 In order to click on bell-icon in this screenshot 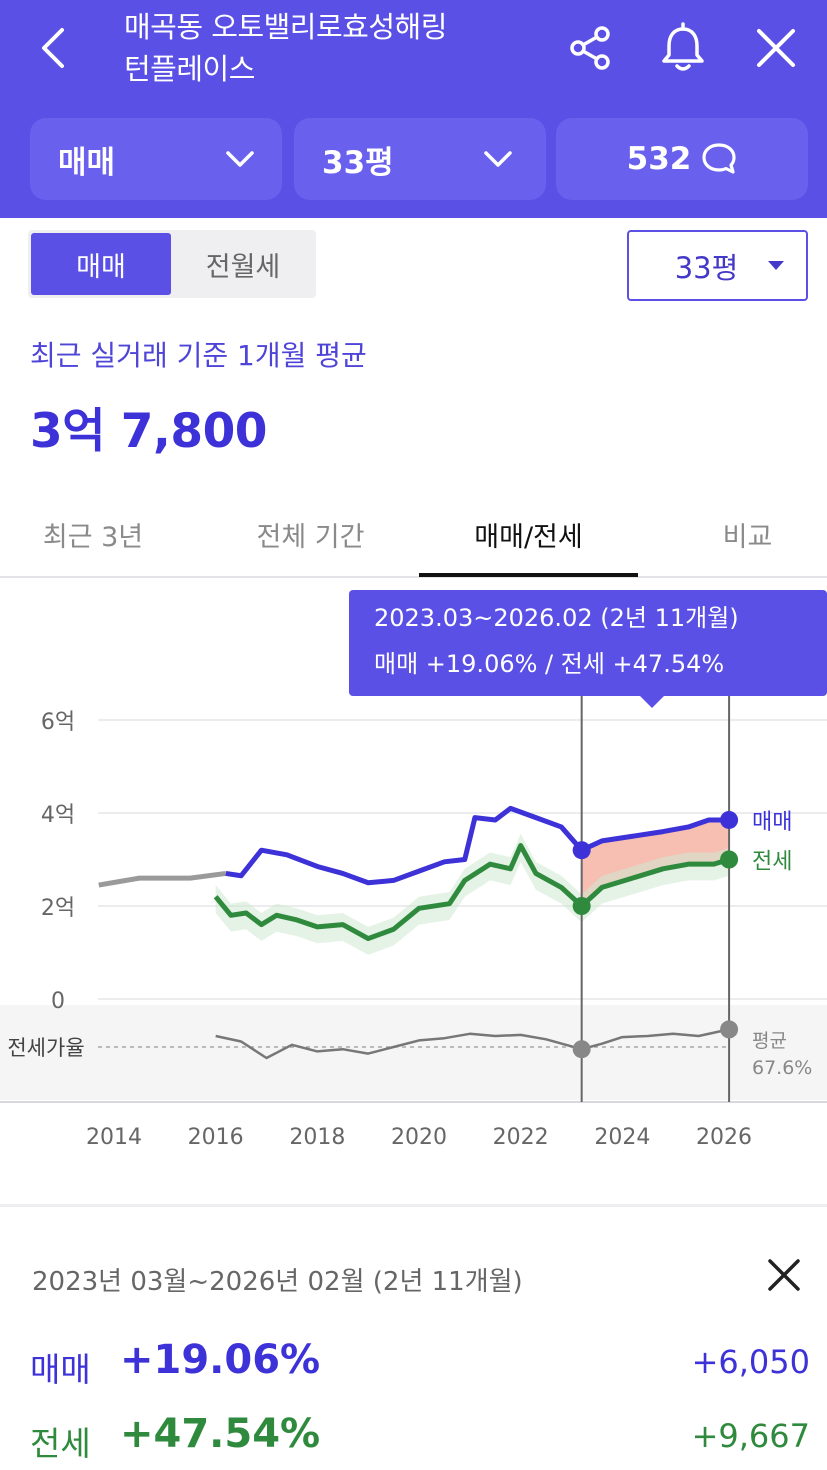, I will do `click(683, 46)`.